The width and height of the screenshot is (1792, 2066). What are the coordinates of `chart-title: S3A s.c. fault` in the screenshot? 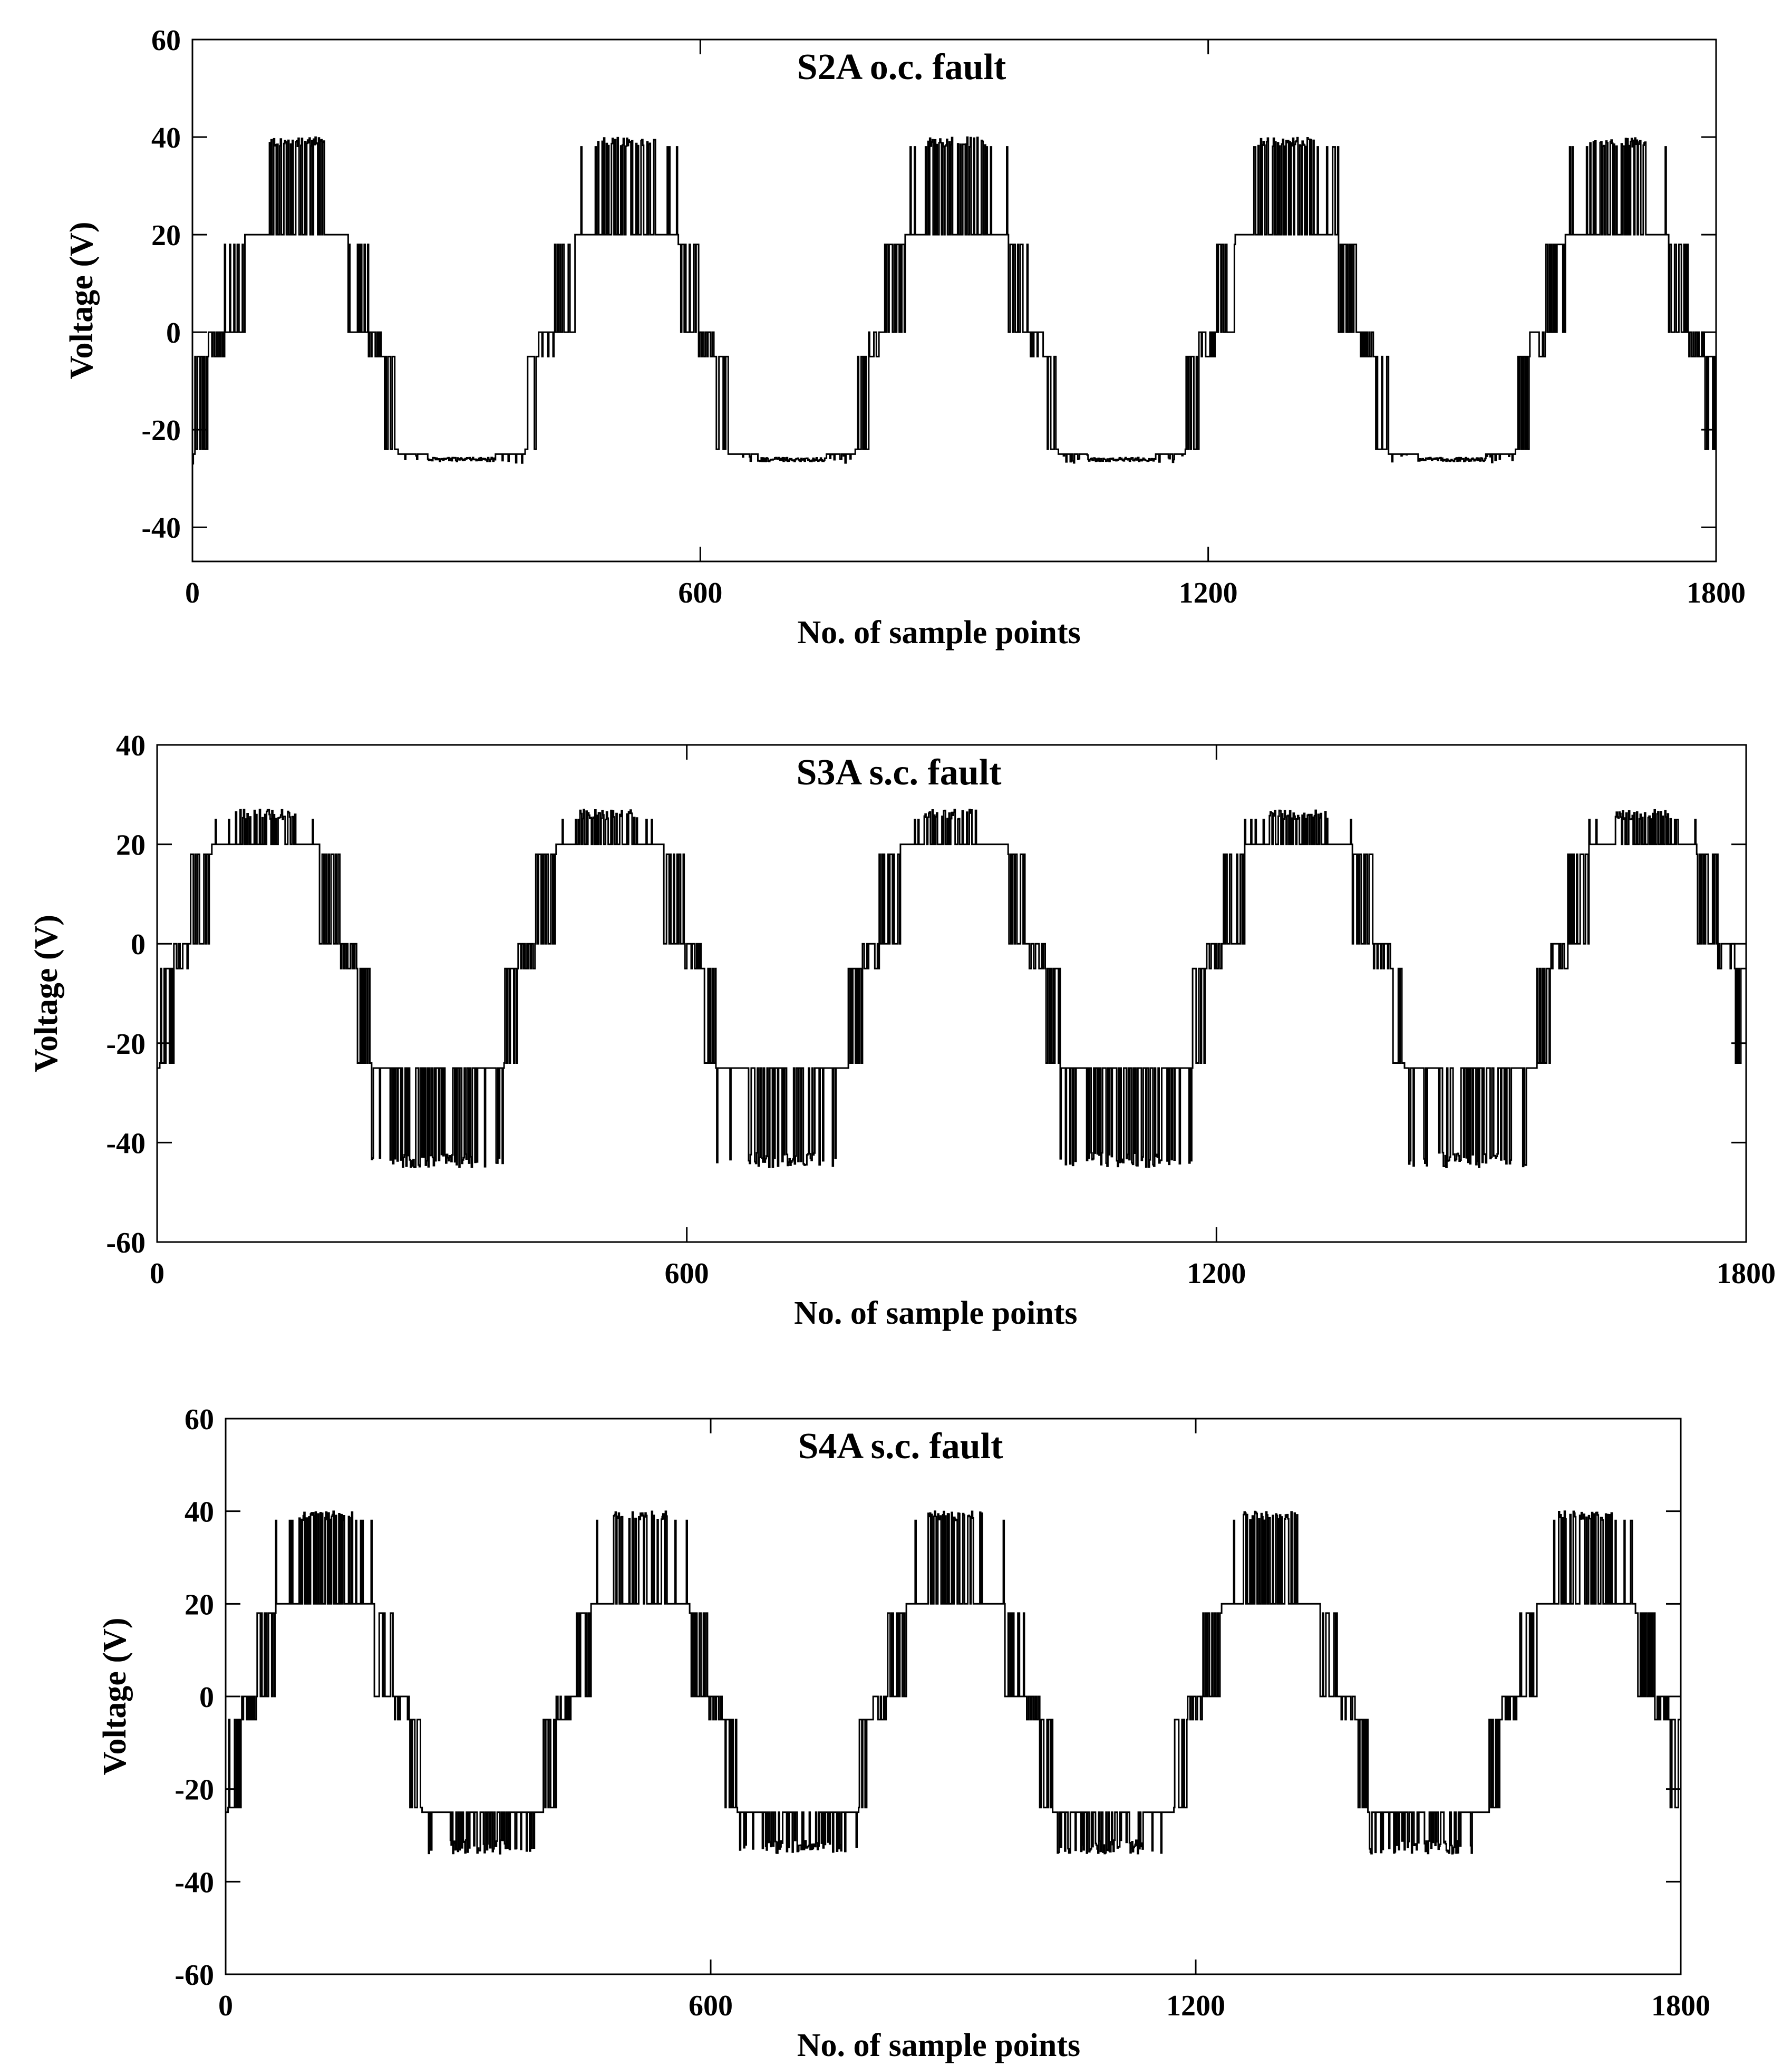 It's located at (899, 772).